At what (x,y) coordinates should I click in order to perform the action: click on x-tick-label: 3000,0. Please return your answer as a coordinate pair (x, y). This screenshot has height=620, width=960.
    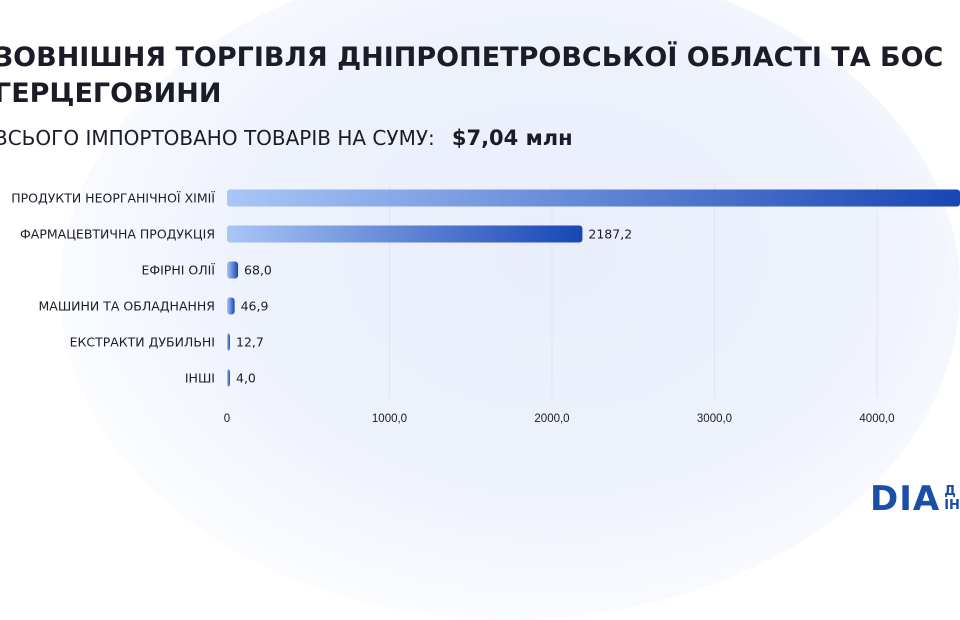
    Looking at the image, I should click on (714, 419).